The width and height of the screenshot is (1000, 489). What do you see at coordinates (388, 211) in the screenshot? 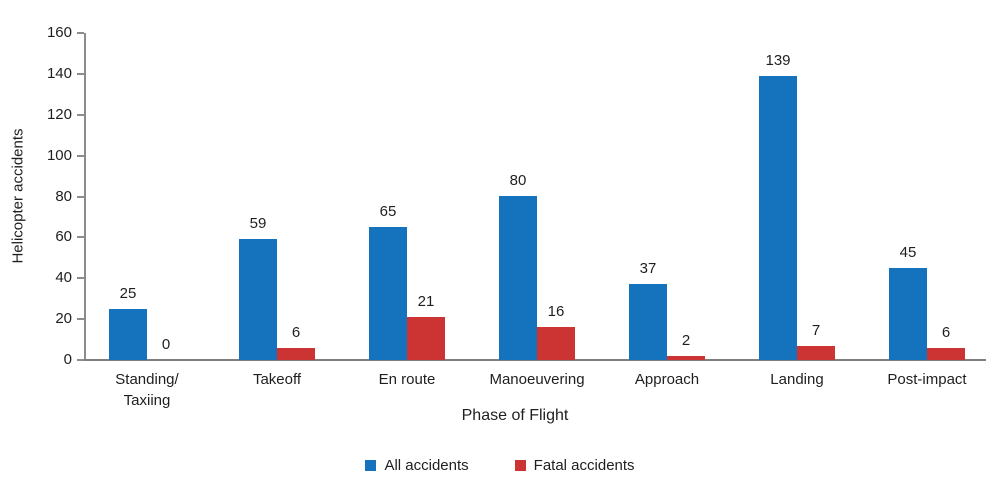
I see `value-label: 65` at bounding box center [388, 211].